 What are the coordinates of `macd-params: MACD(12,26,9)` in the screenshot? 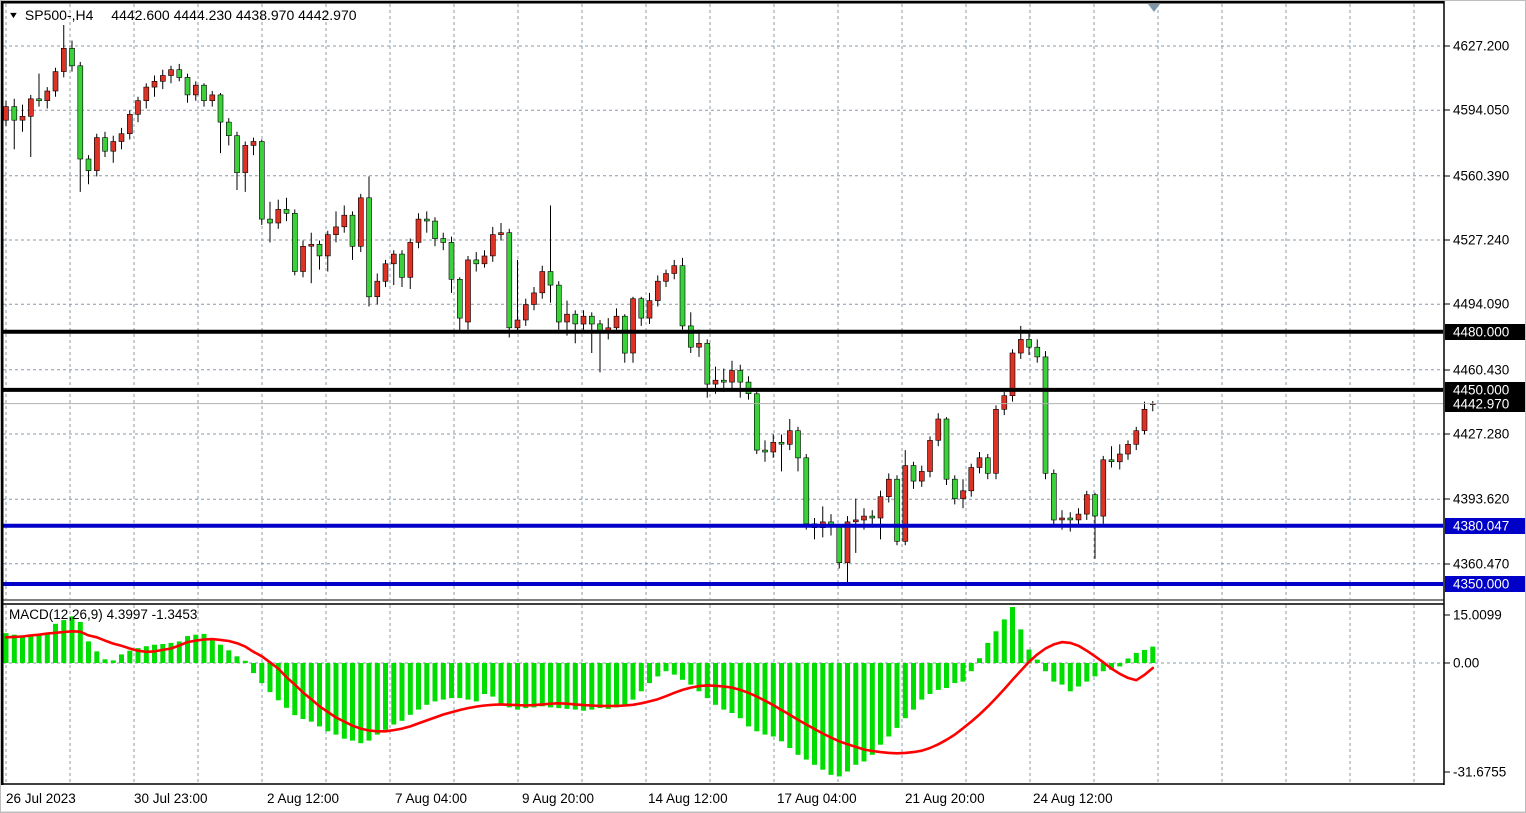 It's located at (56, 614).